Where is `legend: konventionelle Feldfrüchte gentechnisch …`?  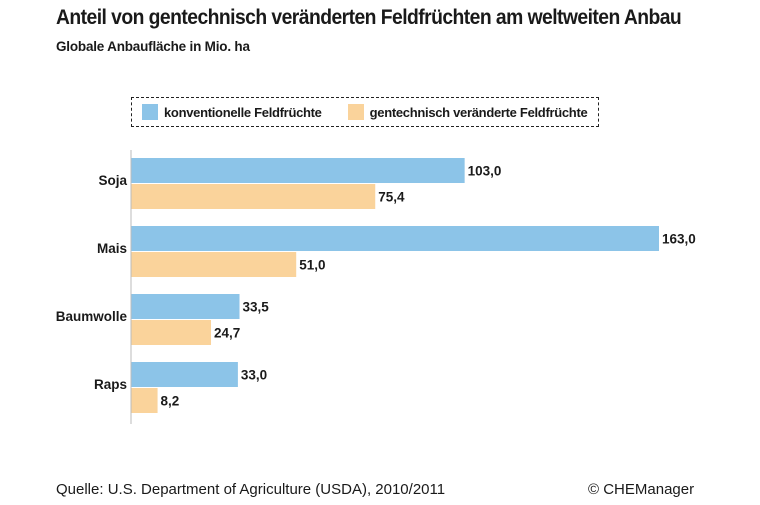
legend: konventionelle Feldfrüchte gentechnisch … is located at coordinates (365, 112).